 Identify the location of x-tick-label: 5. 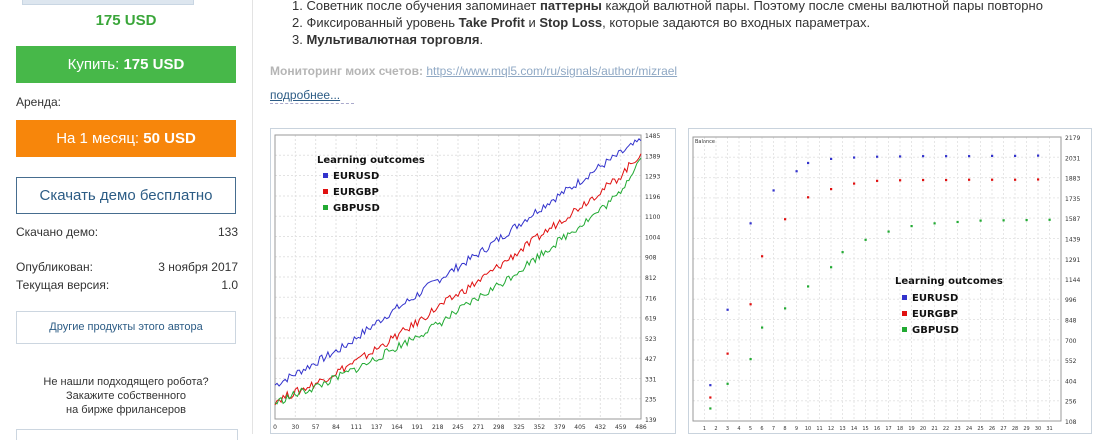
(750, 429).